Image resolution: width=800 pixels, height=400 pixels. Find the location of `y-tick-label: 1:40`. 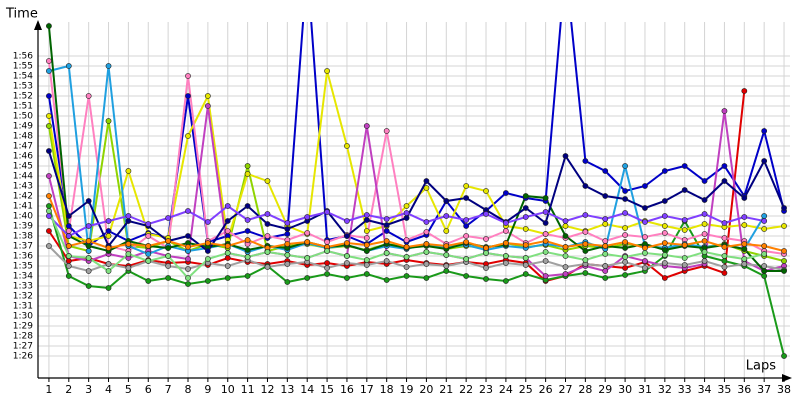

y-tick-label: 1:40 is located at coordinates (23, 217).